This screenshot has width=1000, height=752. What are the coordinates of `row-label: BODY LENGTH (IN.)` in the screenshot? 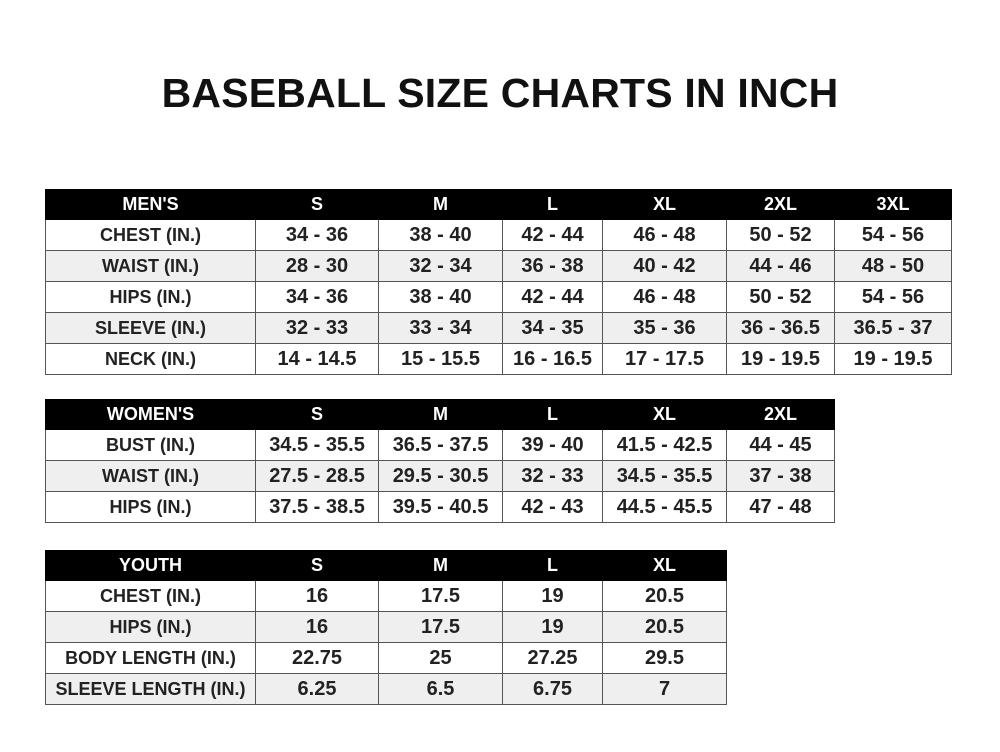 It's located at (150, 658).